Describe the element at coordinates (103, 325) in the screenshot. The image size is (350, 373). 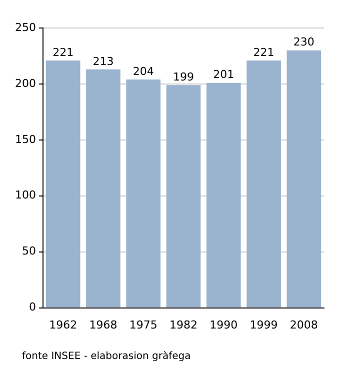
I see `x-tick-label: 1968` at that location.